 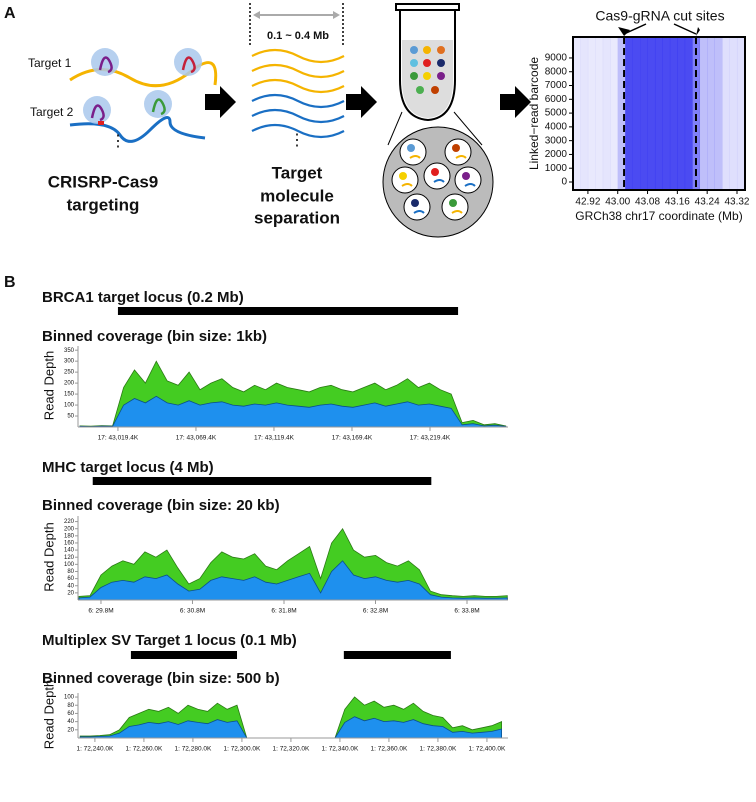 I want to click on x-tick-label: 17: 43,069.4K, so click(x=196, y=438).